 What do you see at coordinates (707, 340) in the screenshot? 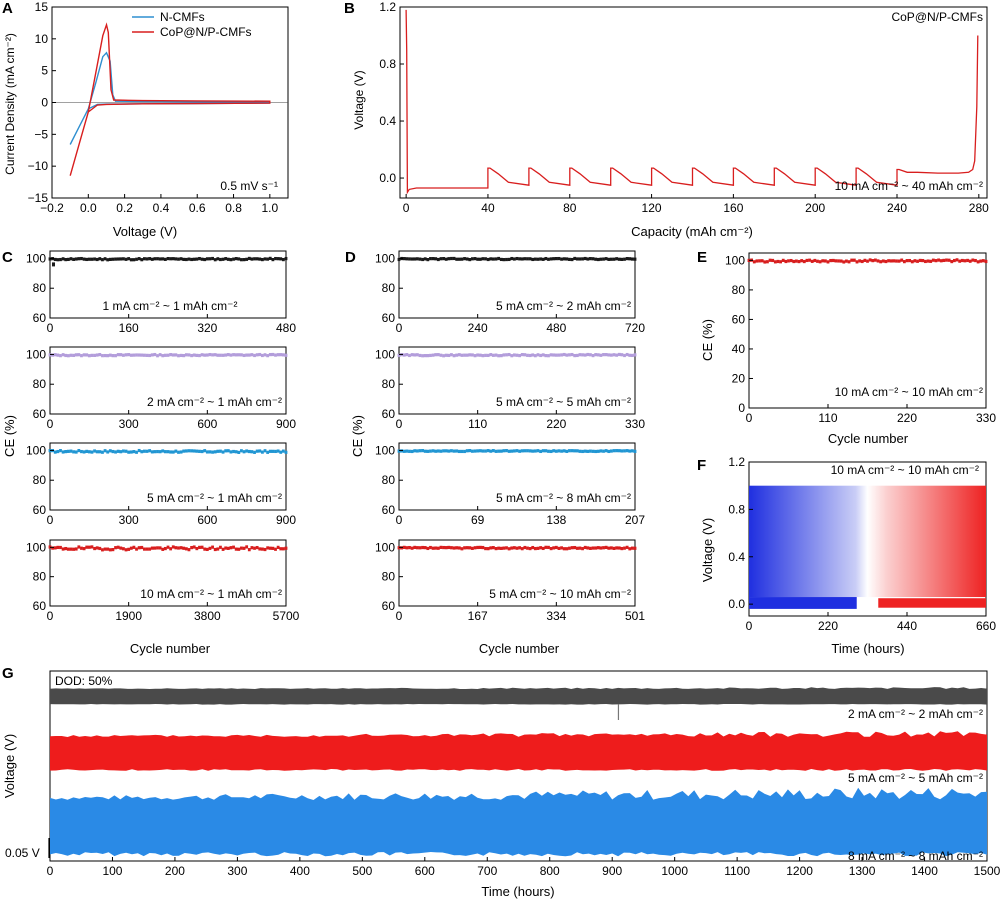
I see `e-ylabel: CE (%)` at bounding box center [707, 340].